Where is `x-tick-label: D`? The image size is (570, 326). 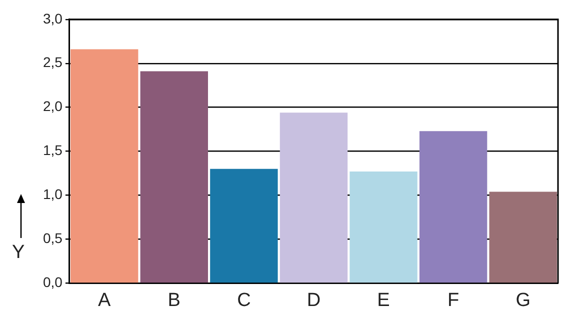
x-tick-label: D is located at coordinates (313, 300).